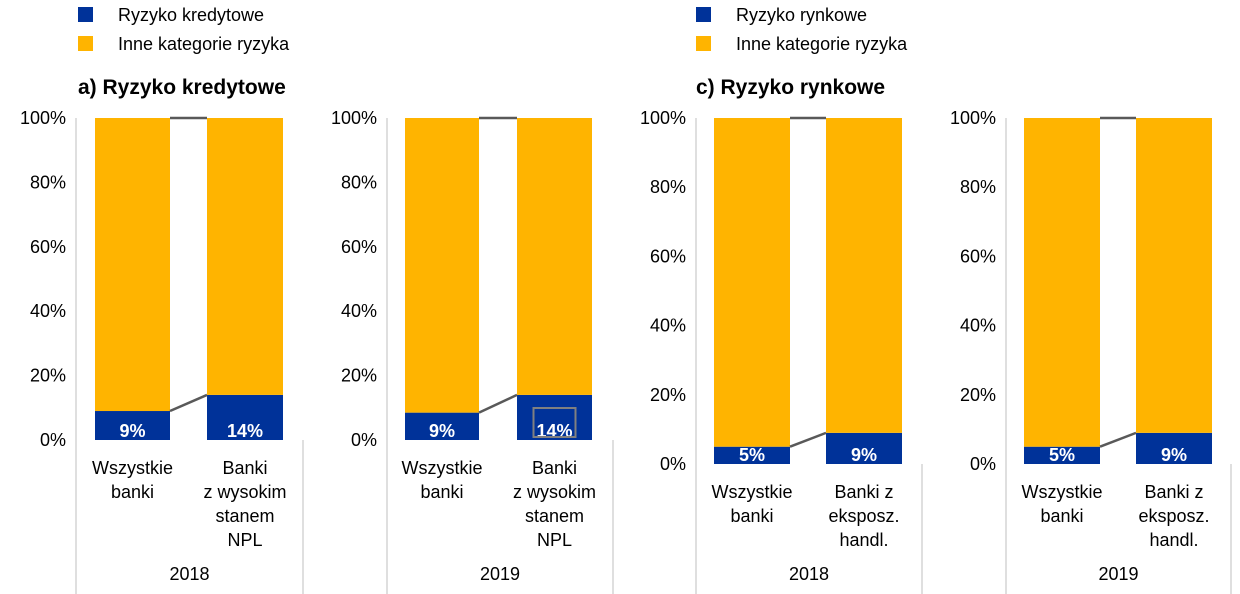 This screenshot has width=1240, height=594. Describe the element at coordinates (182, 87) in the screenshot. I see `panel-title-credit: a) Ryzyko kredytowe` at that location.